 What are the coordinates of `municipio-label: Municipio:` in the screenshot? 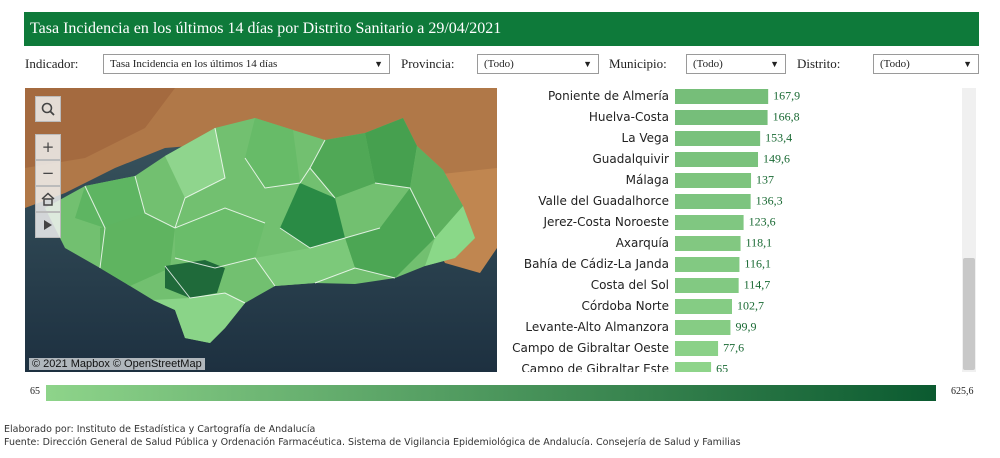 It's located at (638, 63).